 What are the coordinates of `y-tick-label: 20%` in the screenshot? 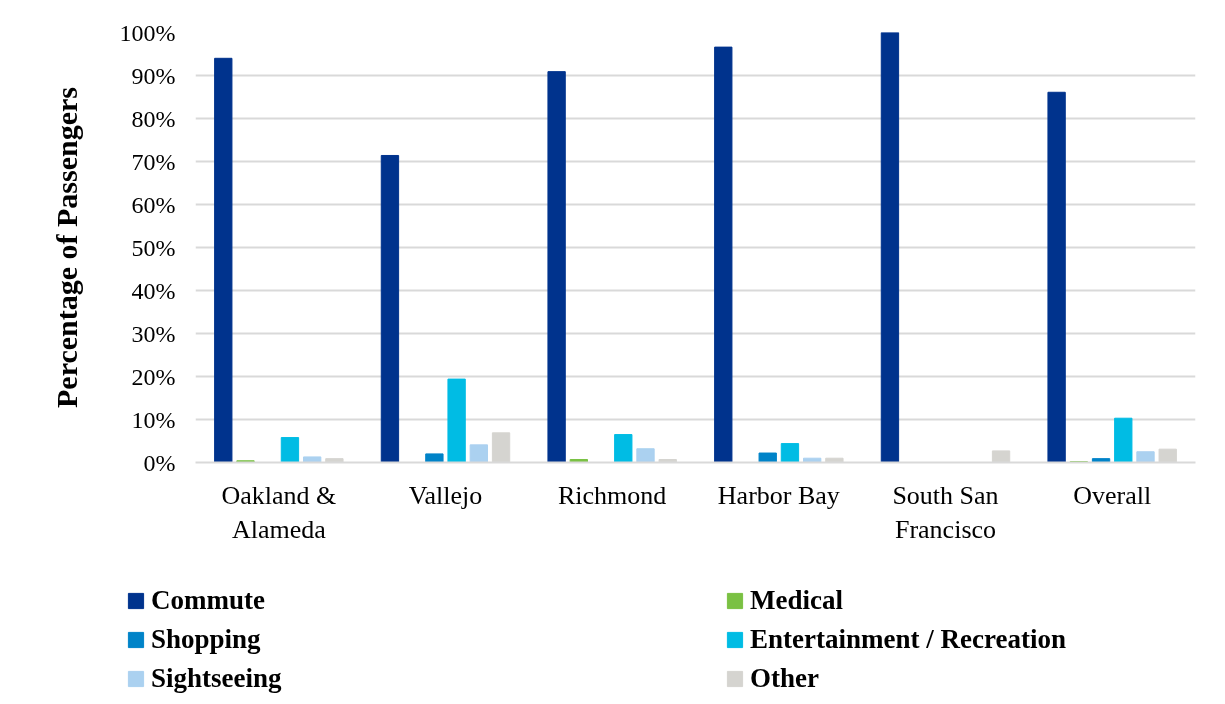 It's located at (153, 376).